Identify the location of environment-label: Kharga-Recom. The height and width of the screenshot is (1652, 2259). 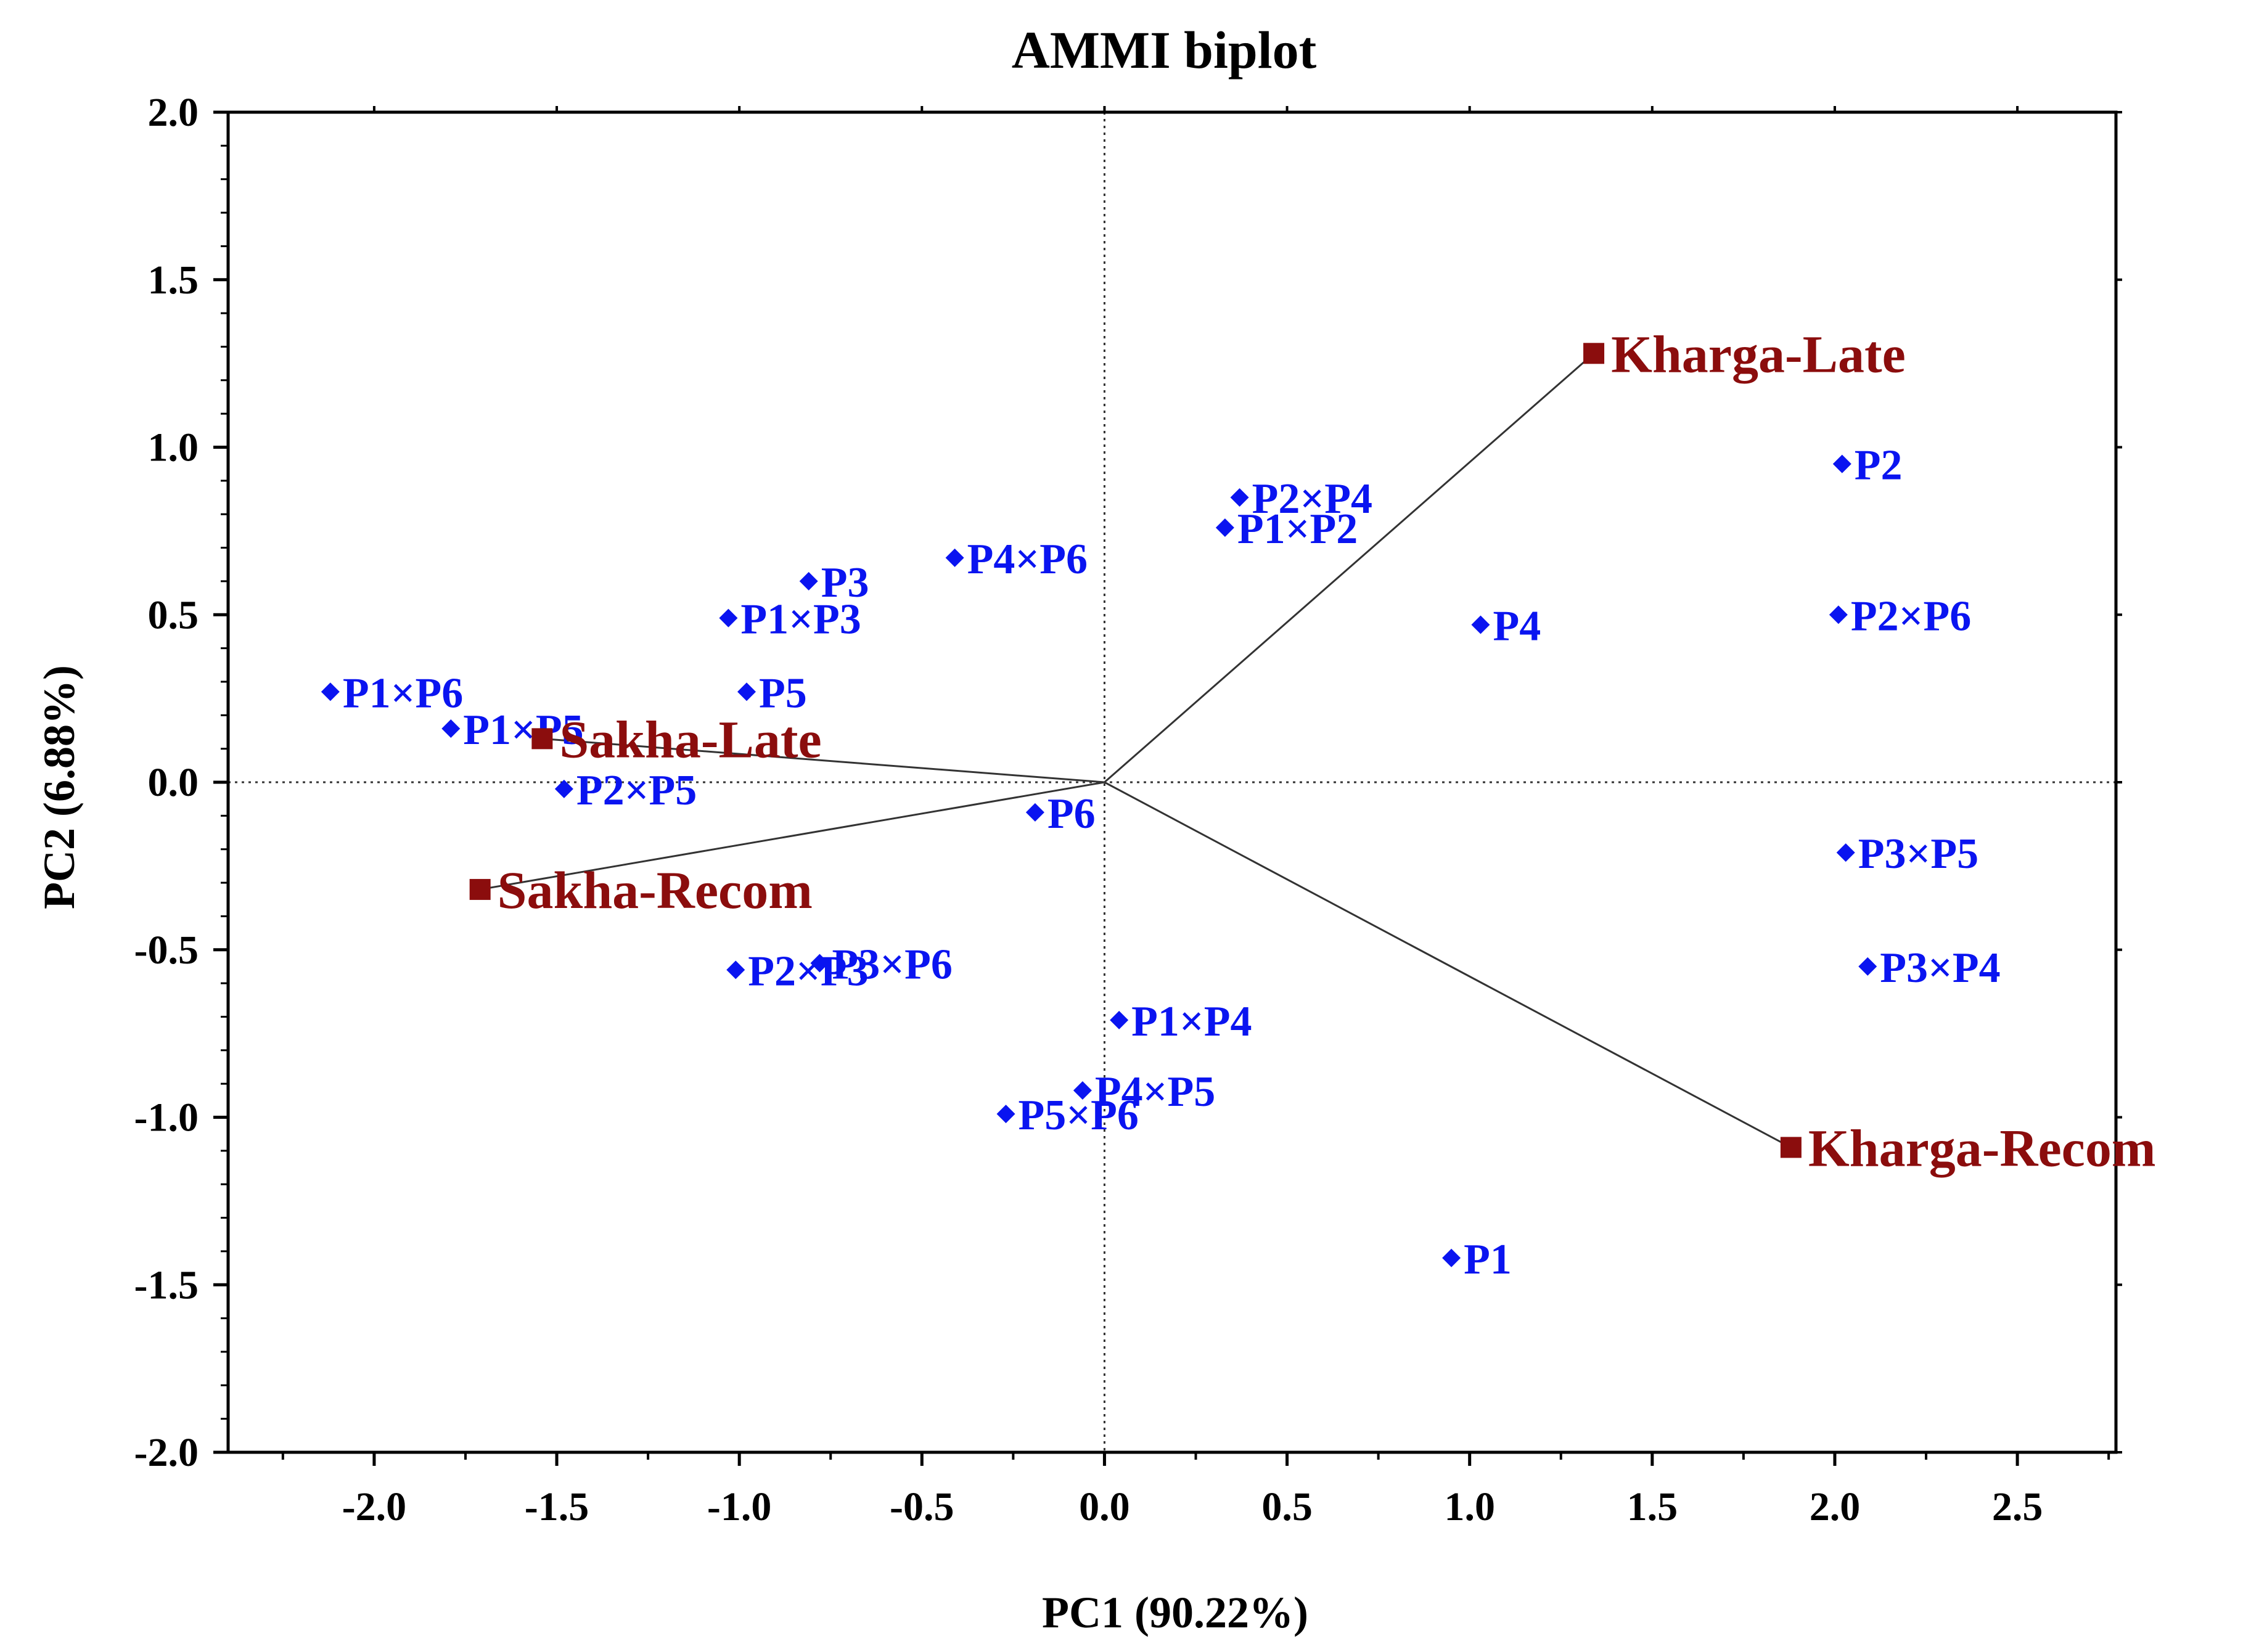
(1982, 1147).